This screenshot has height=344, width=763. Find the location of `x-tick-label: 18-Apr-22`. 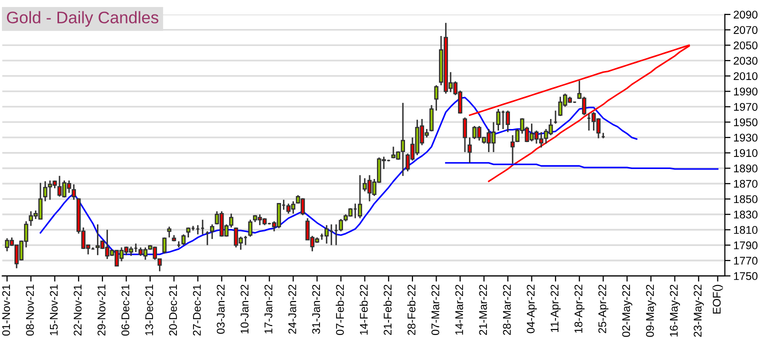

x-tick-label: 18-Apr-22 is located at coordinates (579, 308).